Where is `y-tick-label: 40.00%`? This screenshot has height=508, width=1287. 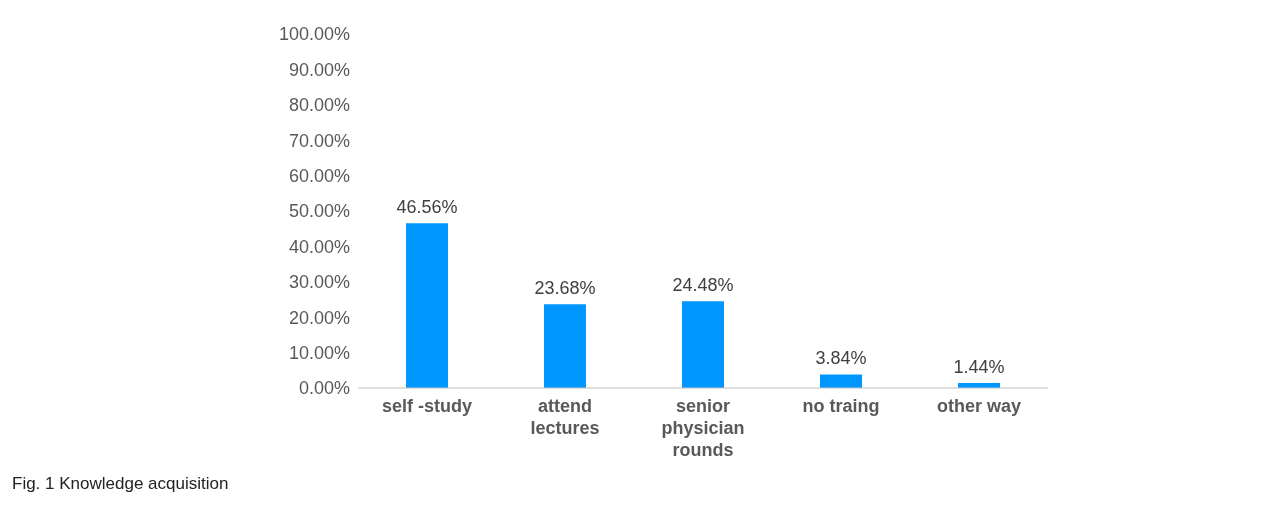 y-tick-label: 40.00% is located at coordinates (319, 246).